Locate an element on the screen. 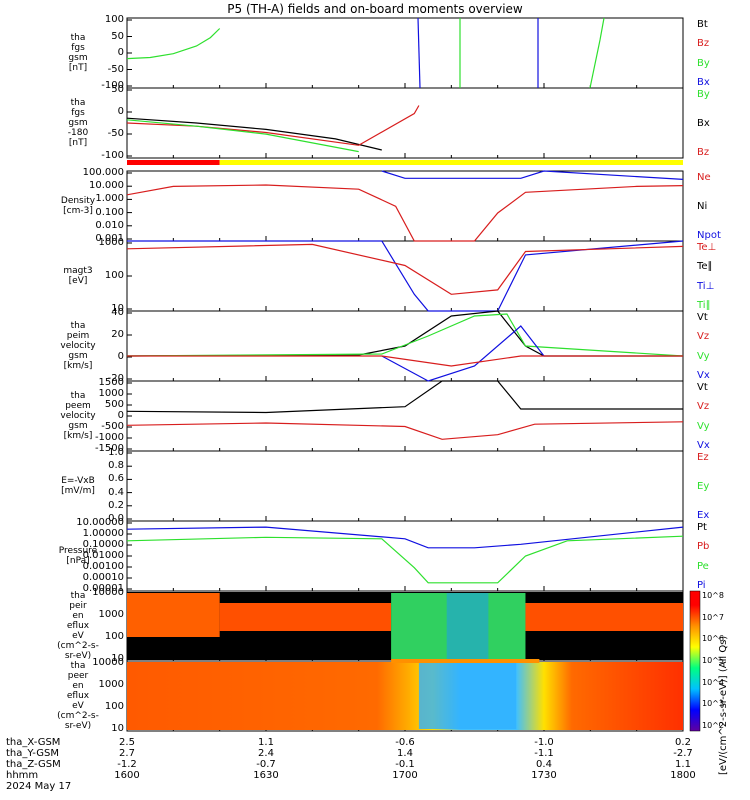  legend-Te⊥: Te⊥ is located at coordinates (707, 247).